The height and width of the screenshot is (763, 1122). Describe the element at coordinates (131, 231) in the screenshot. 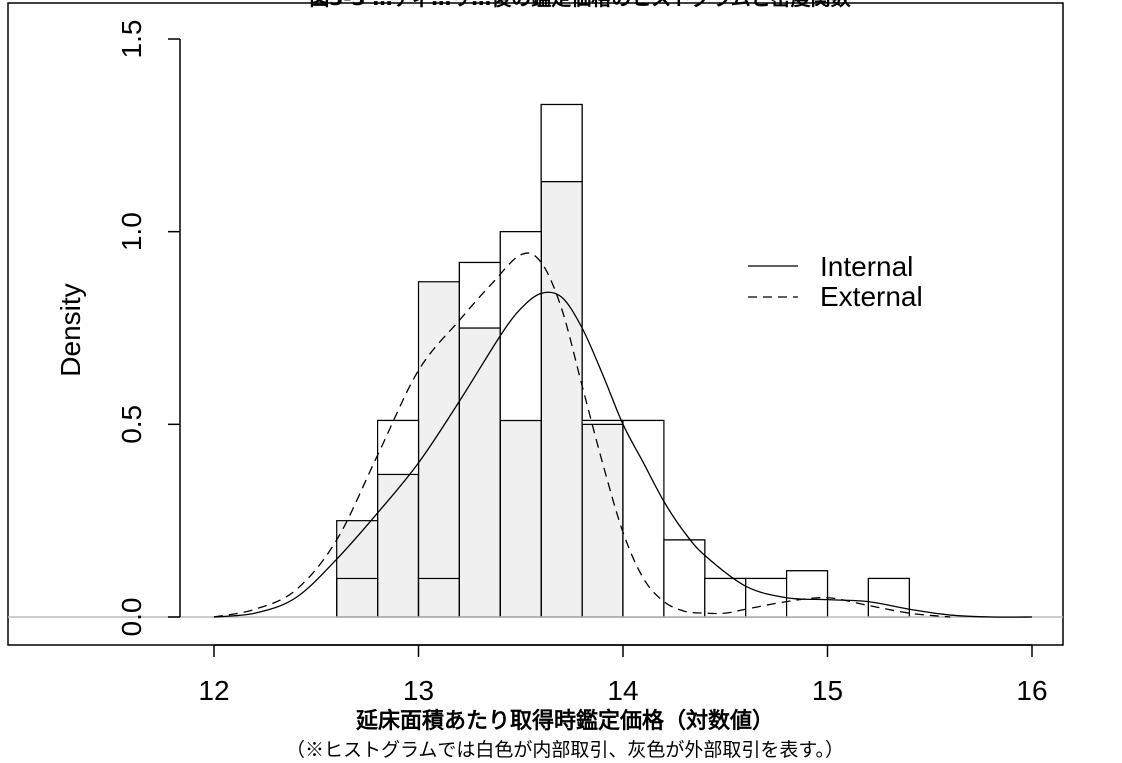

I see `y-tick-label: 1.0` at that location.